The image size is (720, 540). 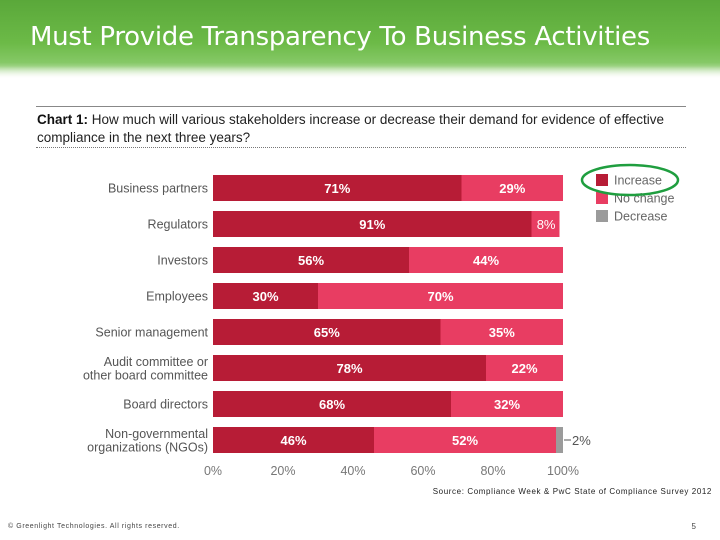 What do you see at coordinates (158, 189) in the screenshot?
I see `category-label: Business partners` at bounding box center [158, 189].